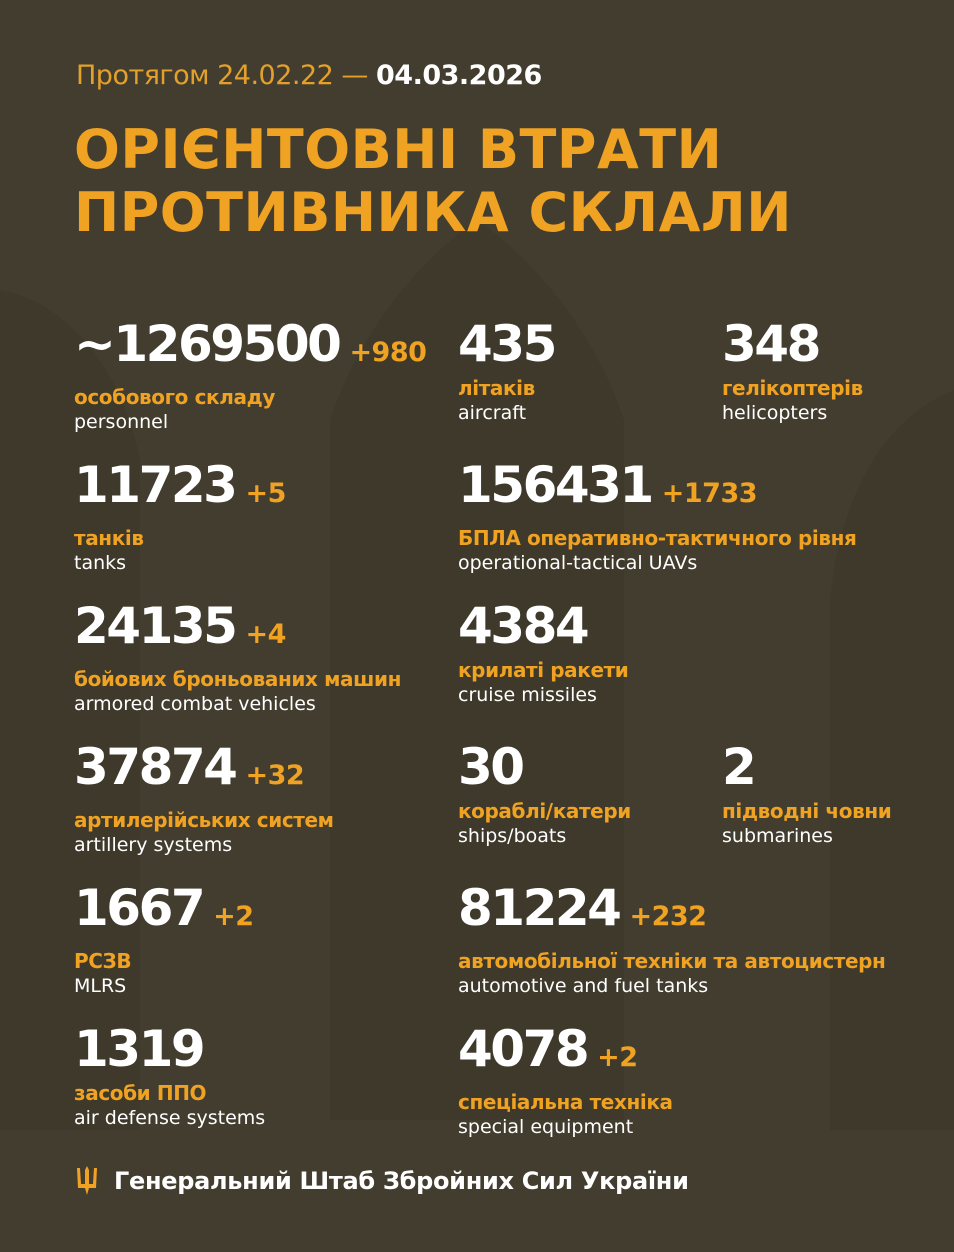  Describe the element at coordinates (265, 634) in the screenshot. I see `stat-increase: +4` at that location.